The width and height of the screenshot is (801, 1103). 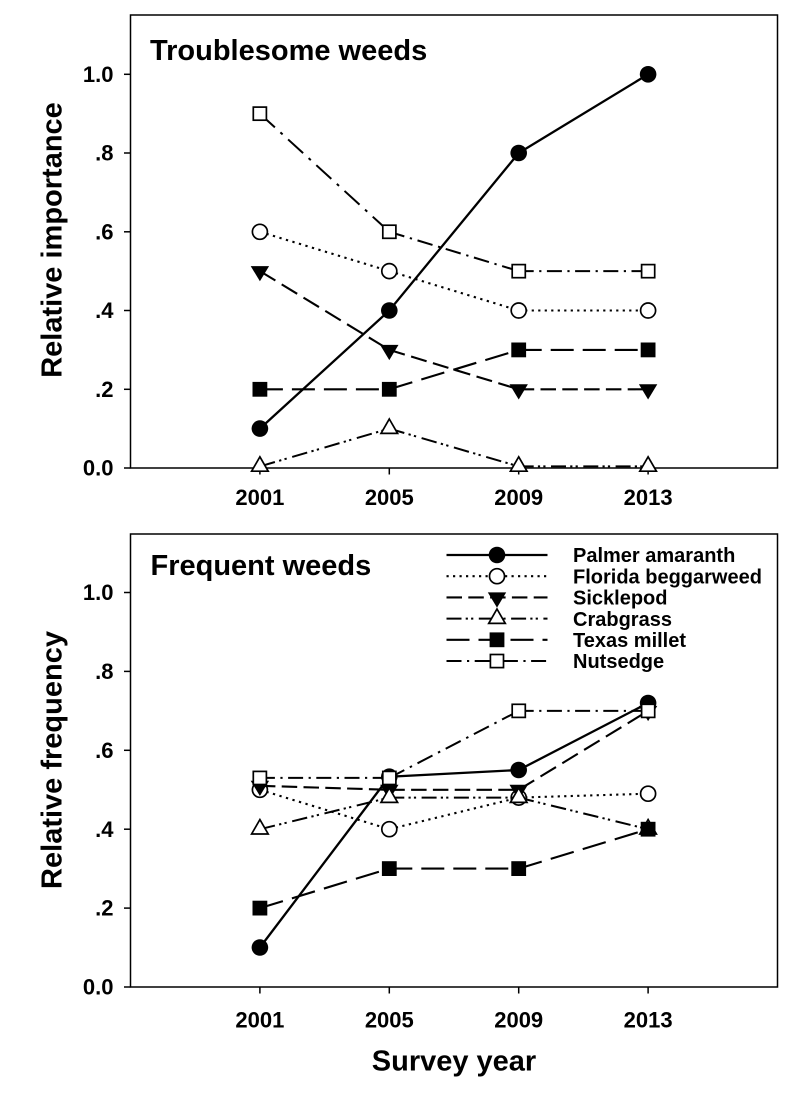 I want to click on svg-text: Frequent weeds, so click(x=261, y=566).